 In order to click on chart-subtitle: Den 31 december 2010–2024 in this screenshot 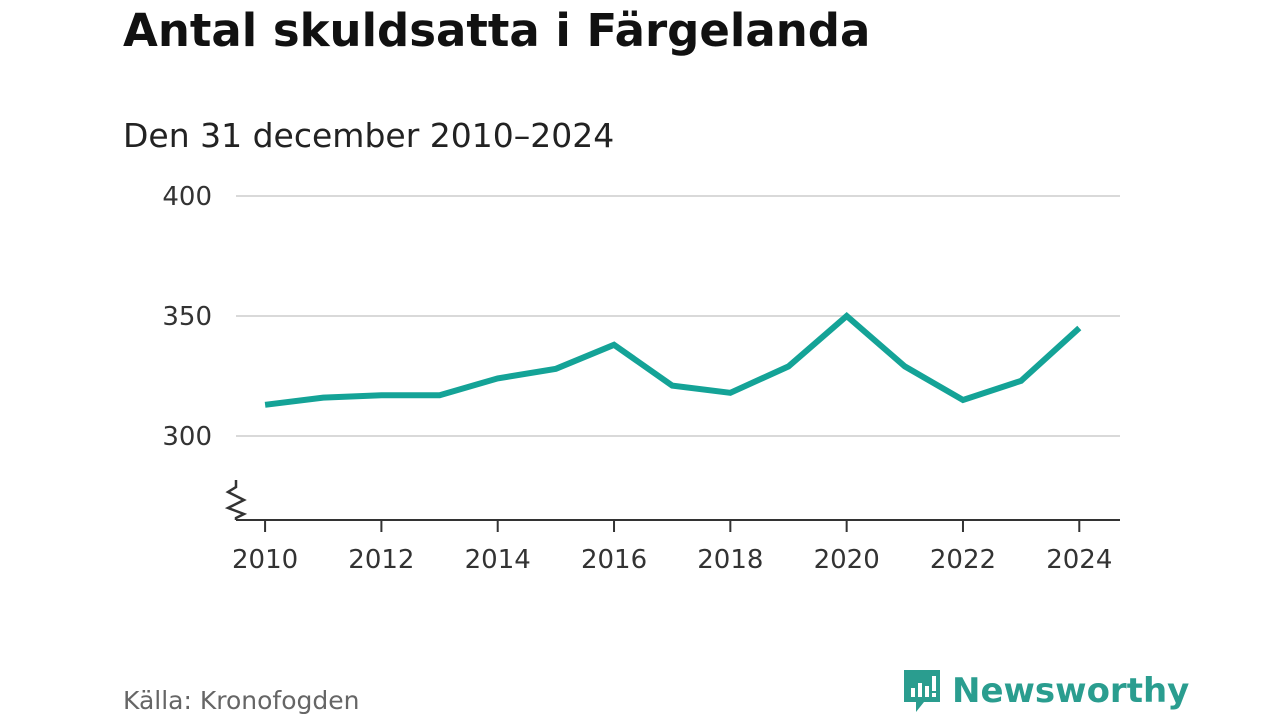, I will do `click(369, 135)`.